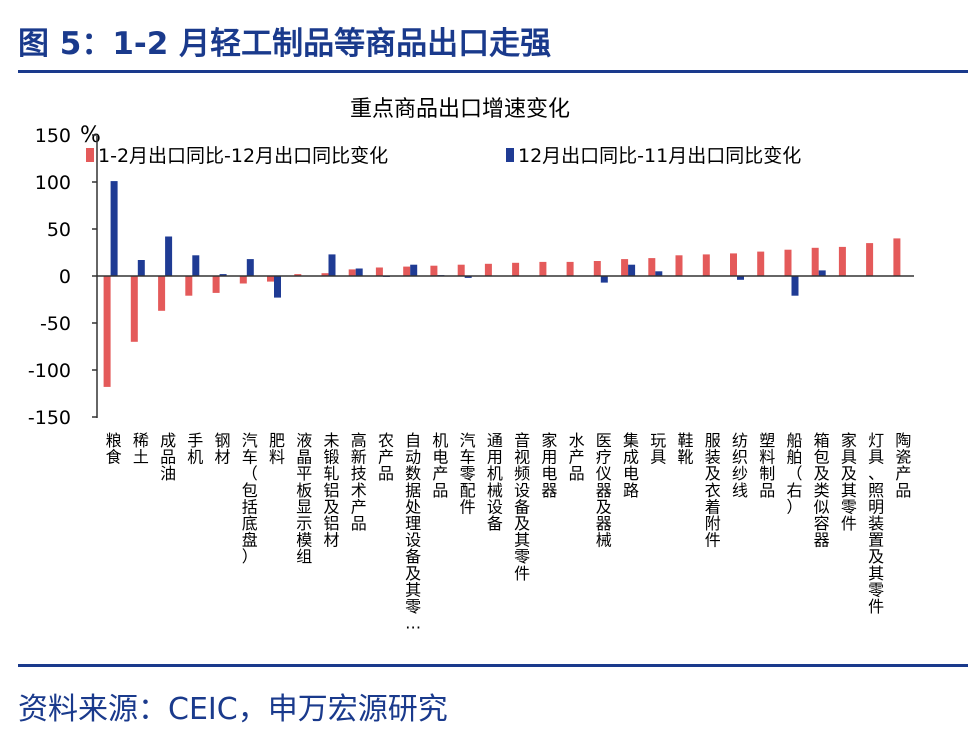 Image resolution: width=976 pixels, height=736 pixels. What do you see at coordinates (331, 490) in the screenshot?
I see `x-tick-label: 未锻轧铝及铝材` at bounding box center [331, 490].